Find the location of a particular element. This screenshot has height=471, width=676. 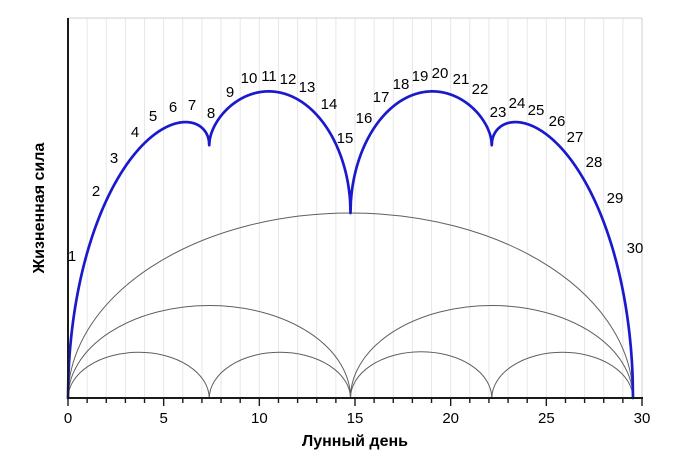

day-label-5: 5 is located at coordinates (153, 116).